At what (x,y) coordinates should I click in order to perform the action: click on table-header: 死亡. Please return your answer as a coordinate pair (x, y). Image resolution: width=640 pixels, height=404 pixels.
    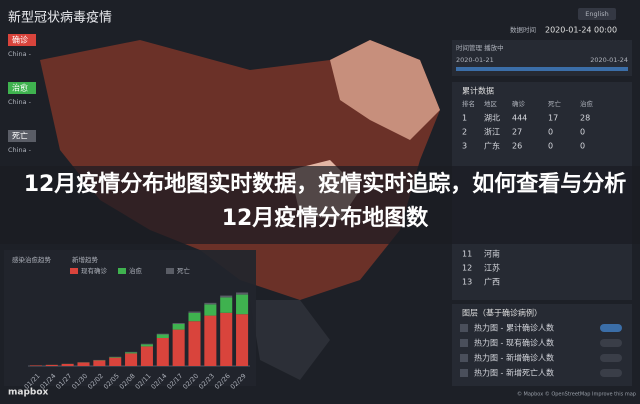
    Looking at the image, I should click on (555, 103).